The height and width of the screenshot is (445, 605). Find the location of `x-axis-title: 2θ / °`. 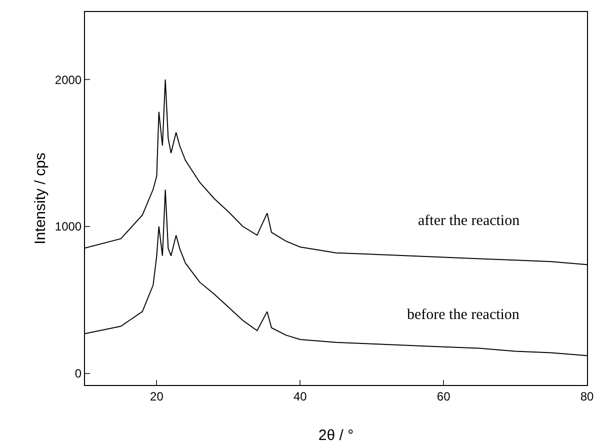

x-axis-title: 2θ / ° is located at coordinates (336, 435).